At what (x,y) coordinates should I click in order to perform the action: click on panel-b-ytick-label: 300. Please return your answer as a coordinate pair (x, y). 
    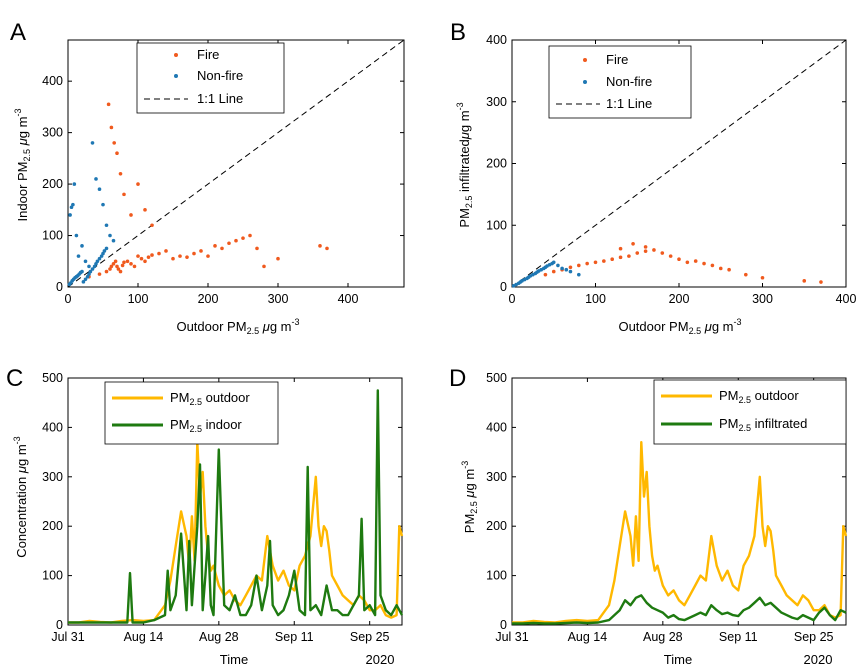
    Looking at the image, I should click on (496, 102).